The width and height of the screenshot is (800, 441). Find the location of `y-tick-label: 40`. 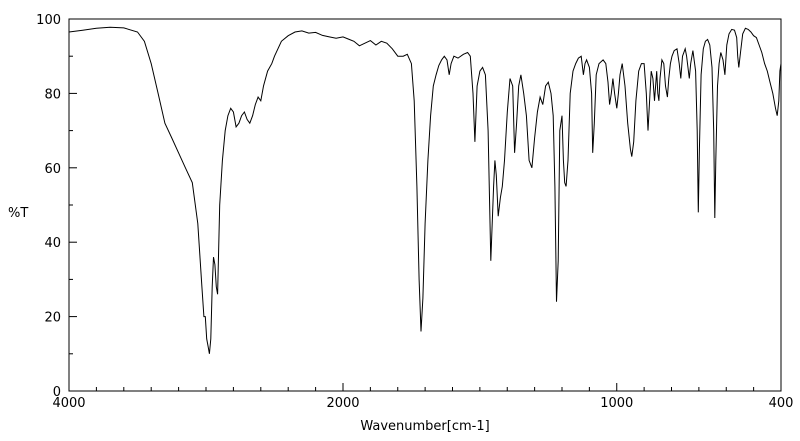

y-tick-label: 40 is located at coordinates (52, 243).